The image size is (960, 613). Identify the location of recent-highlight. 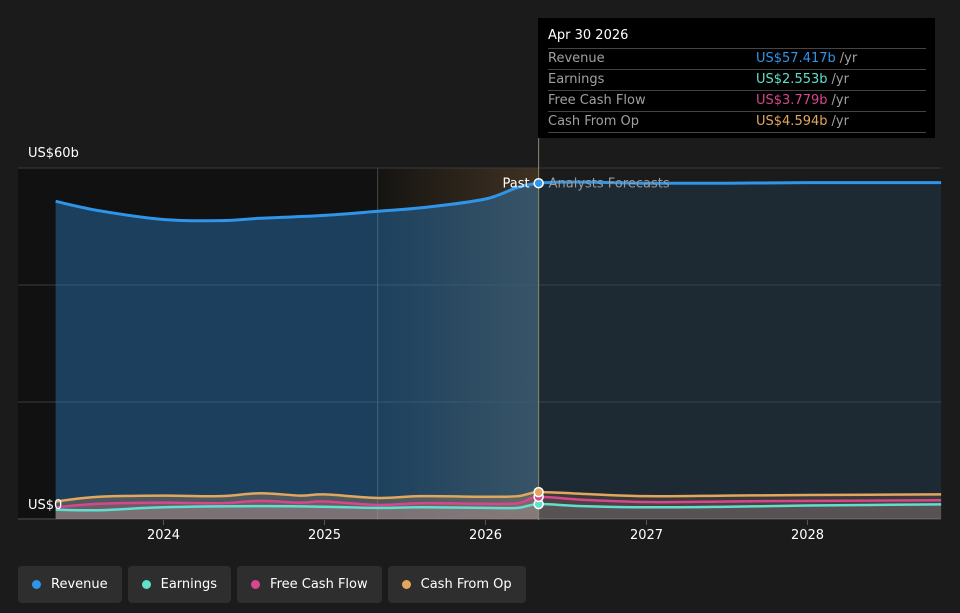
(458, 344).